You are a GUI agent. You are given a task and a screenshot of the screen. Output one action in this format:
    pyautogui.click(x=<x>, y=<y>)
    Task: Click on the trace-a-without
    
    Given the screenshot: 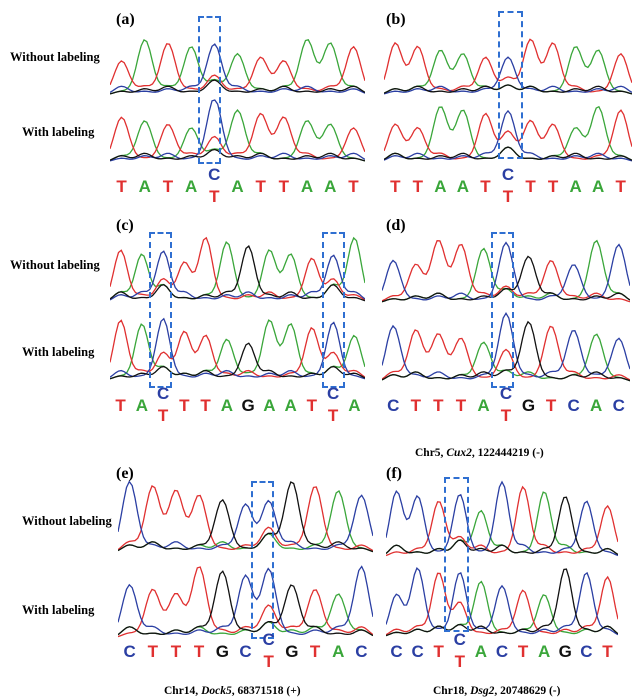 What is the action you would take?
    pyautogui.click(x=237, y=66)
    